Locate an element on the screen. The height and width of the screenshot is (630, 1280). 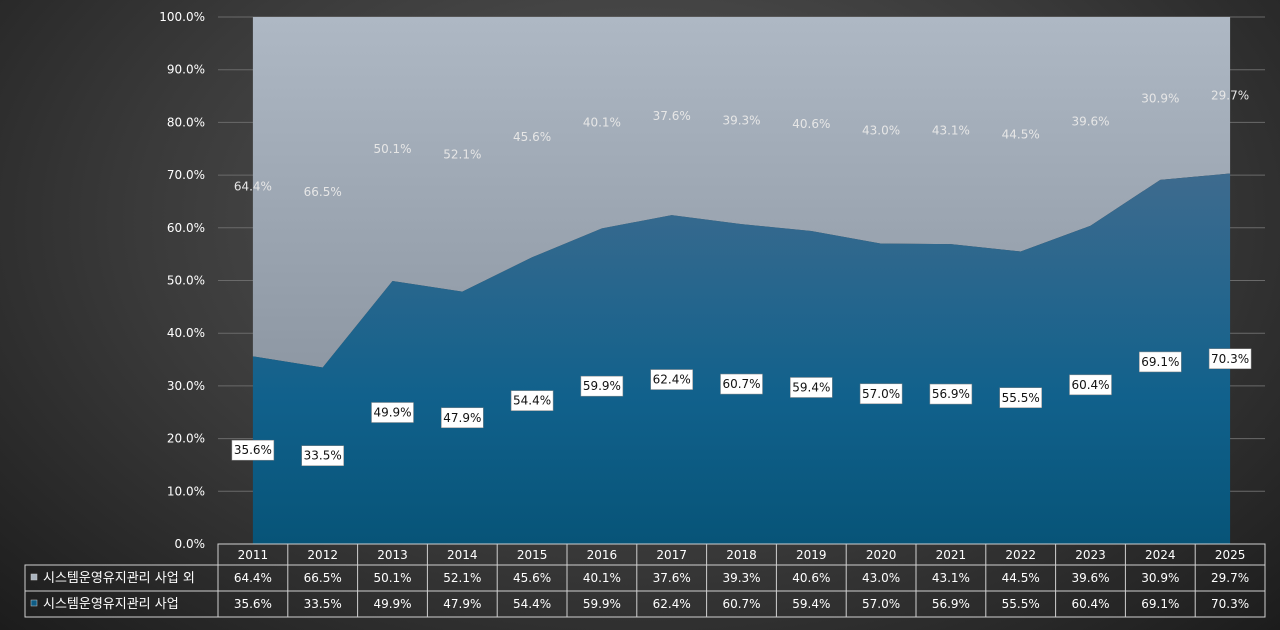
x-tick-label: 2020 is located at coordinates (881, 555).